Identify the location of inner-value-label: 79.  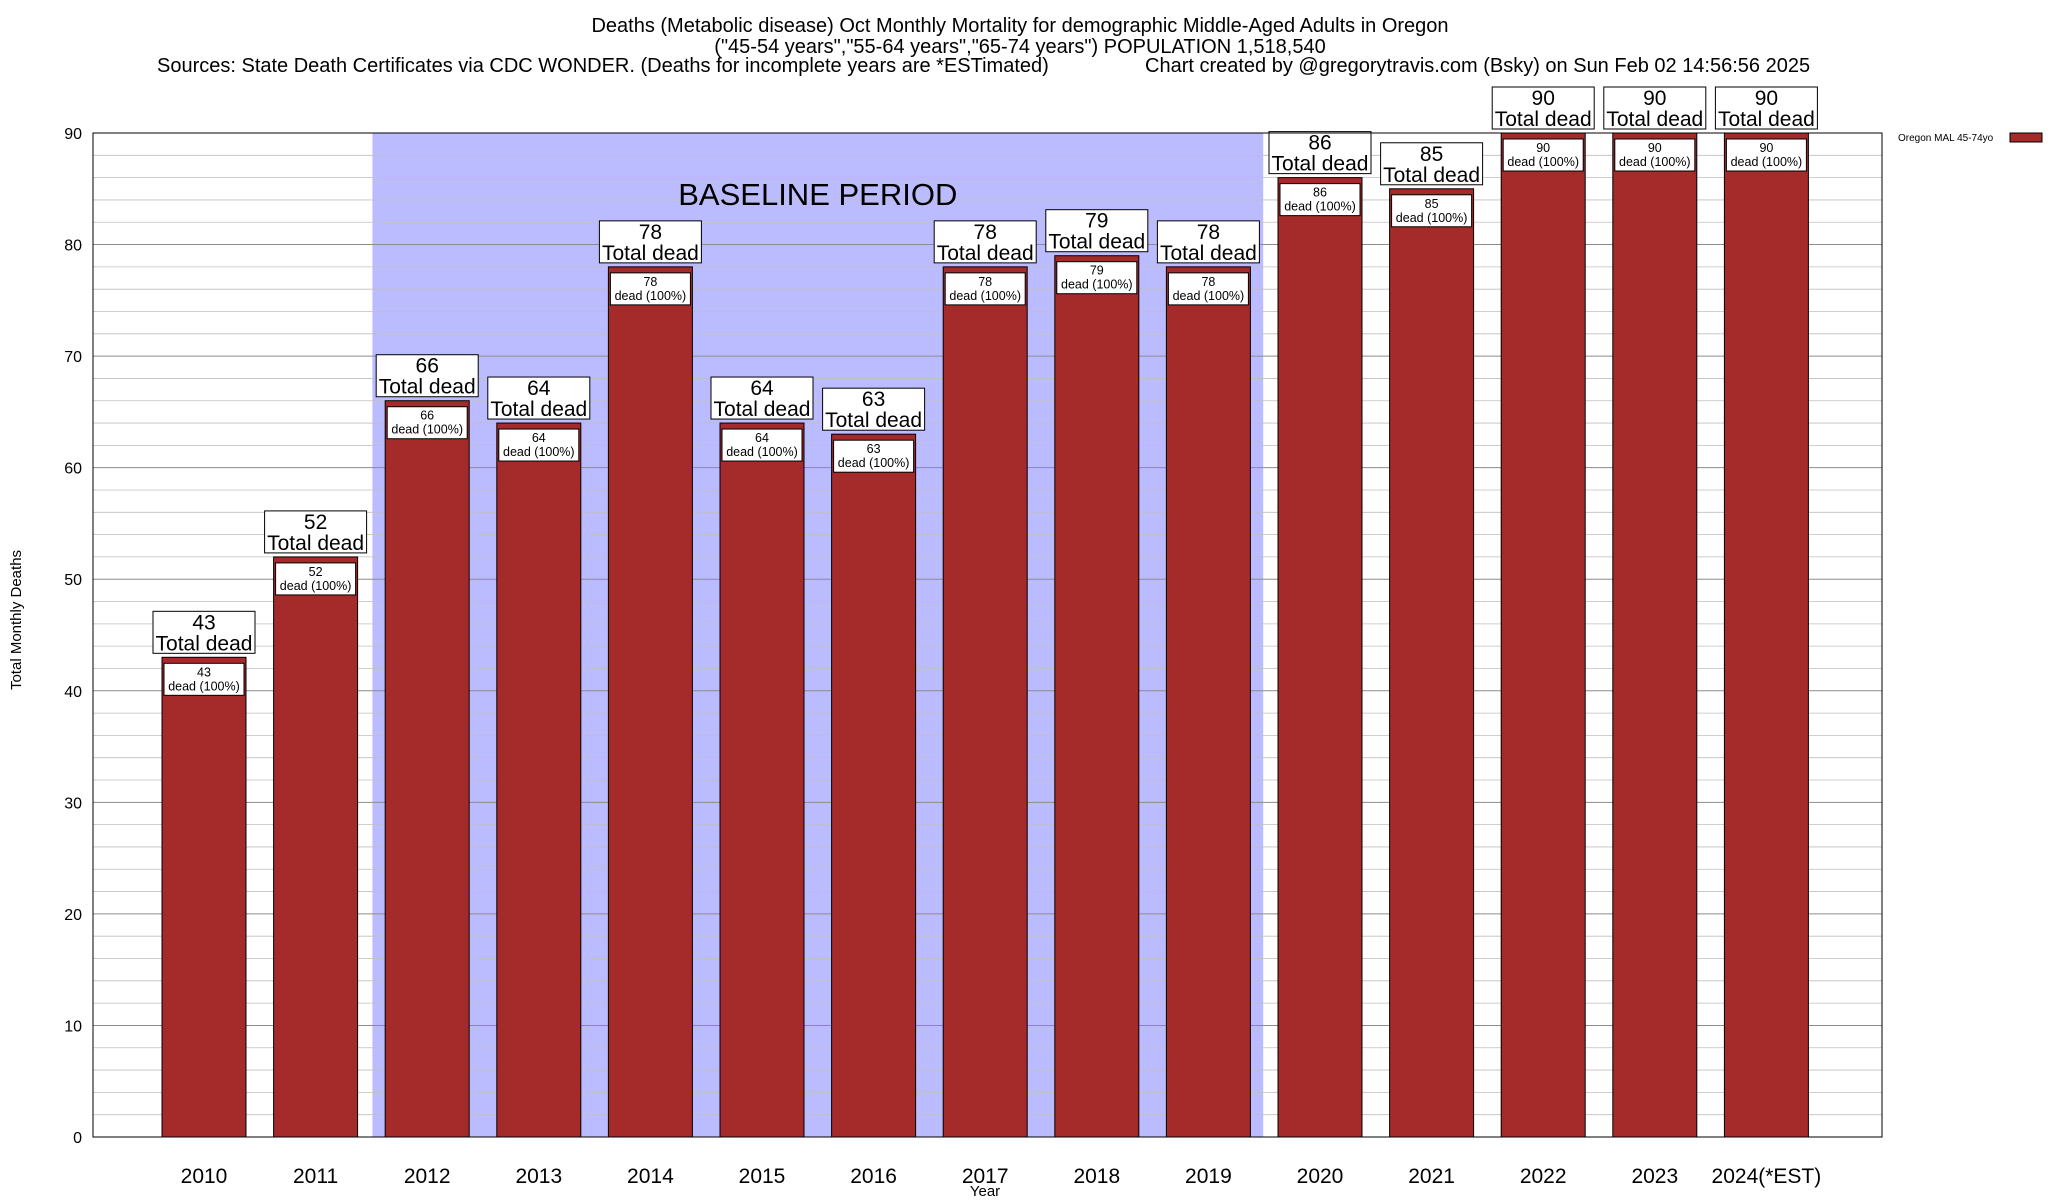
(1097, 271).